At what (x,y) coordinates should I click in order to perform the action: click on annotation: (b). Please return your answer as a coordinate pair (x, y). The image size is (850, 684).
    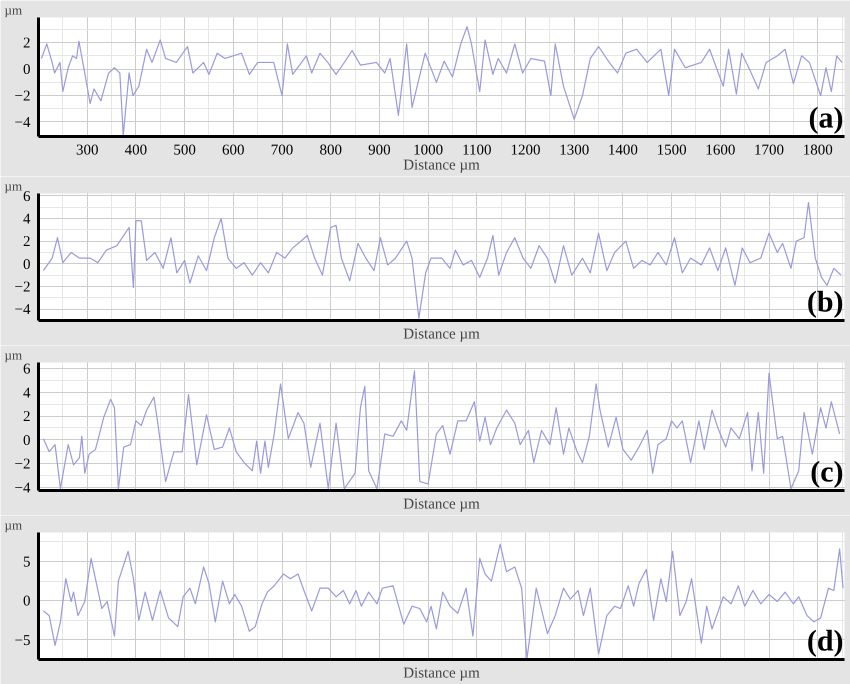
    Looking at the image, I should click on (825, 302).